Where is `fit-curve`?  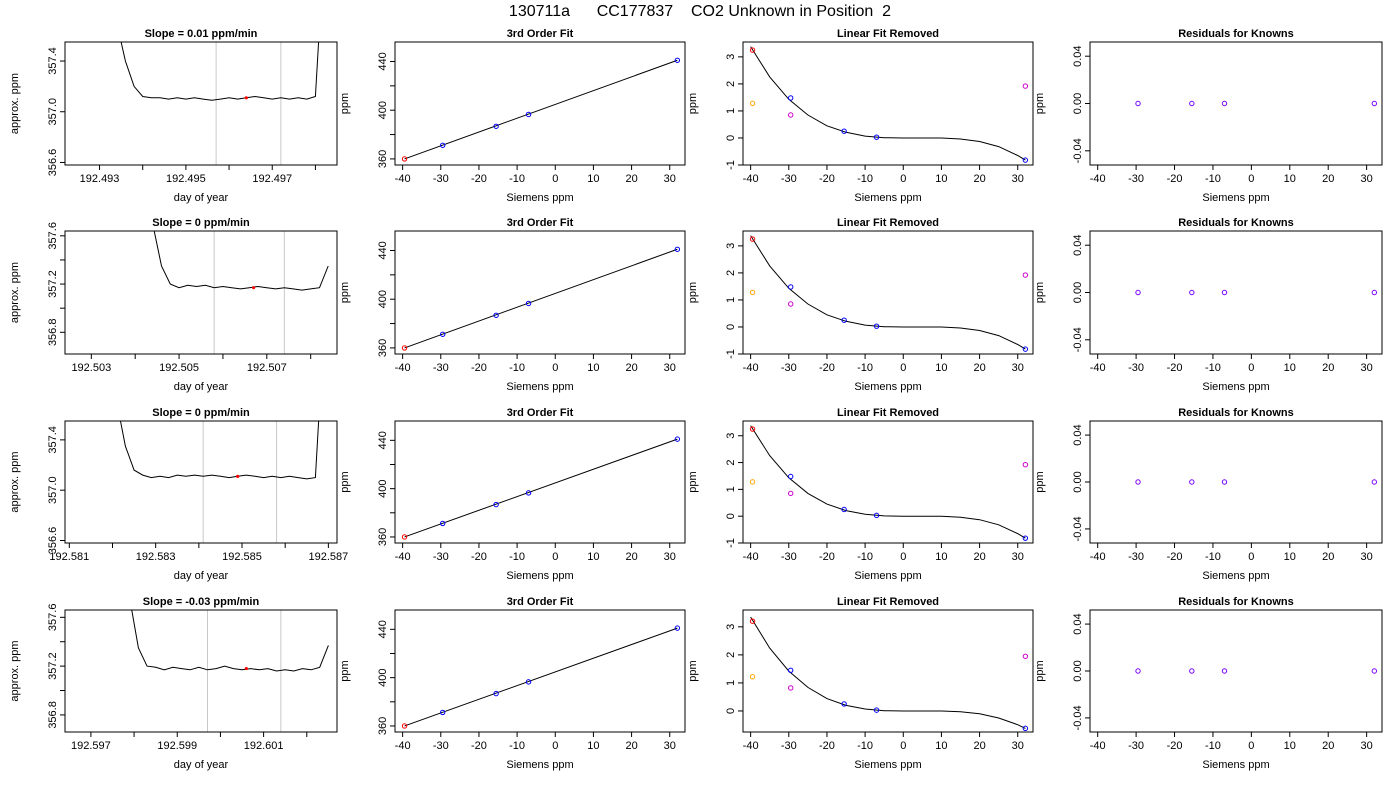
fit-curve is located at coordinates (888, 292).